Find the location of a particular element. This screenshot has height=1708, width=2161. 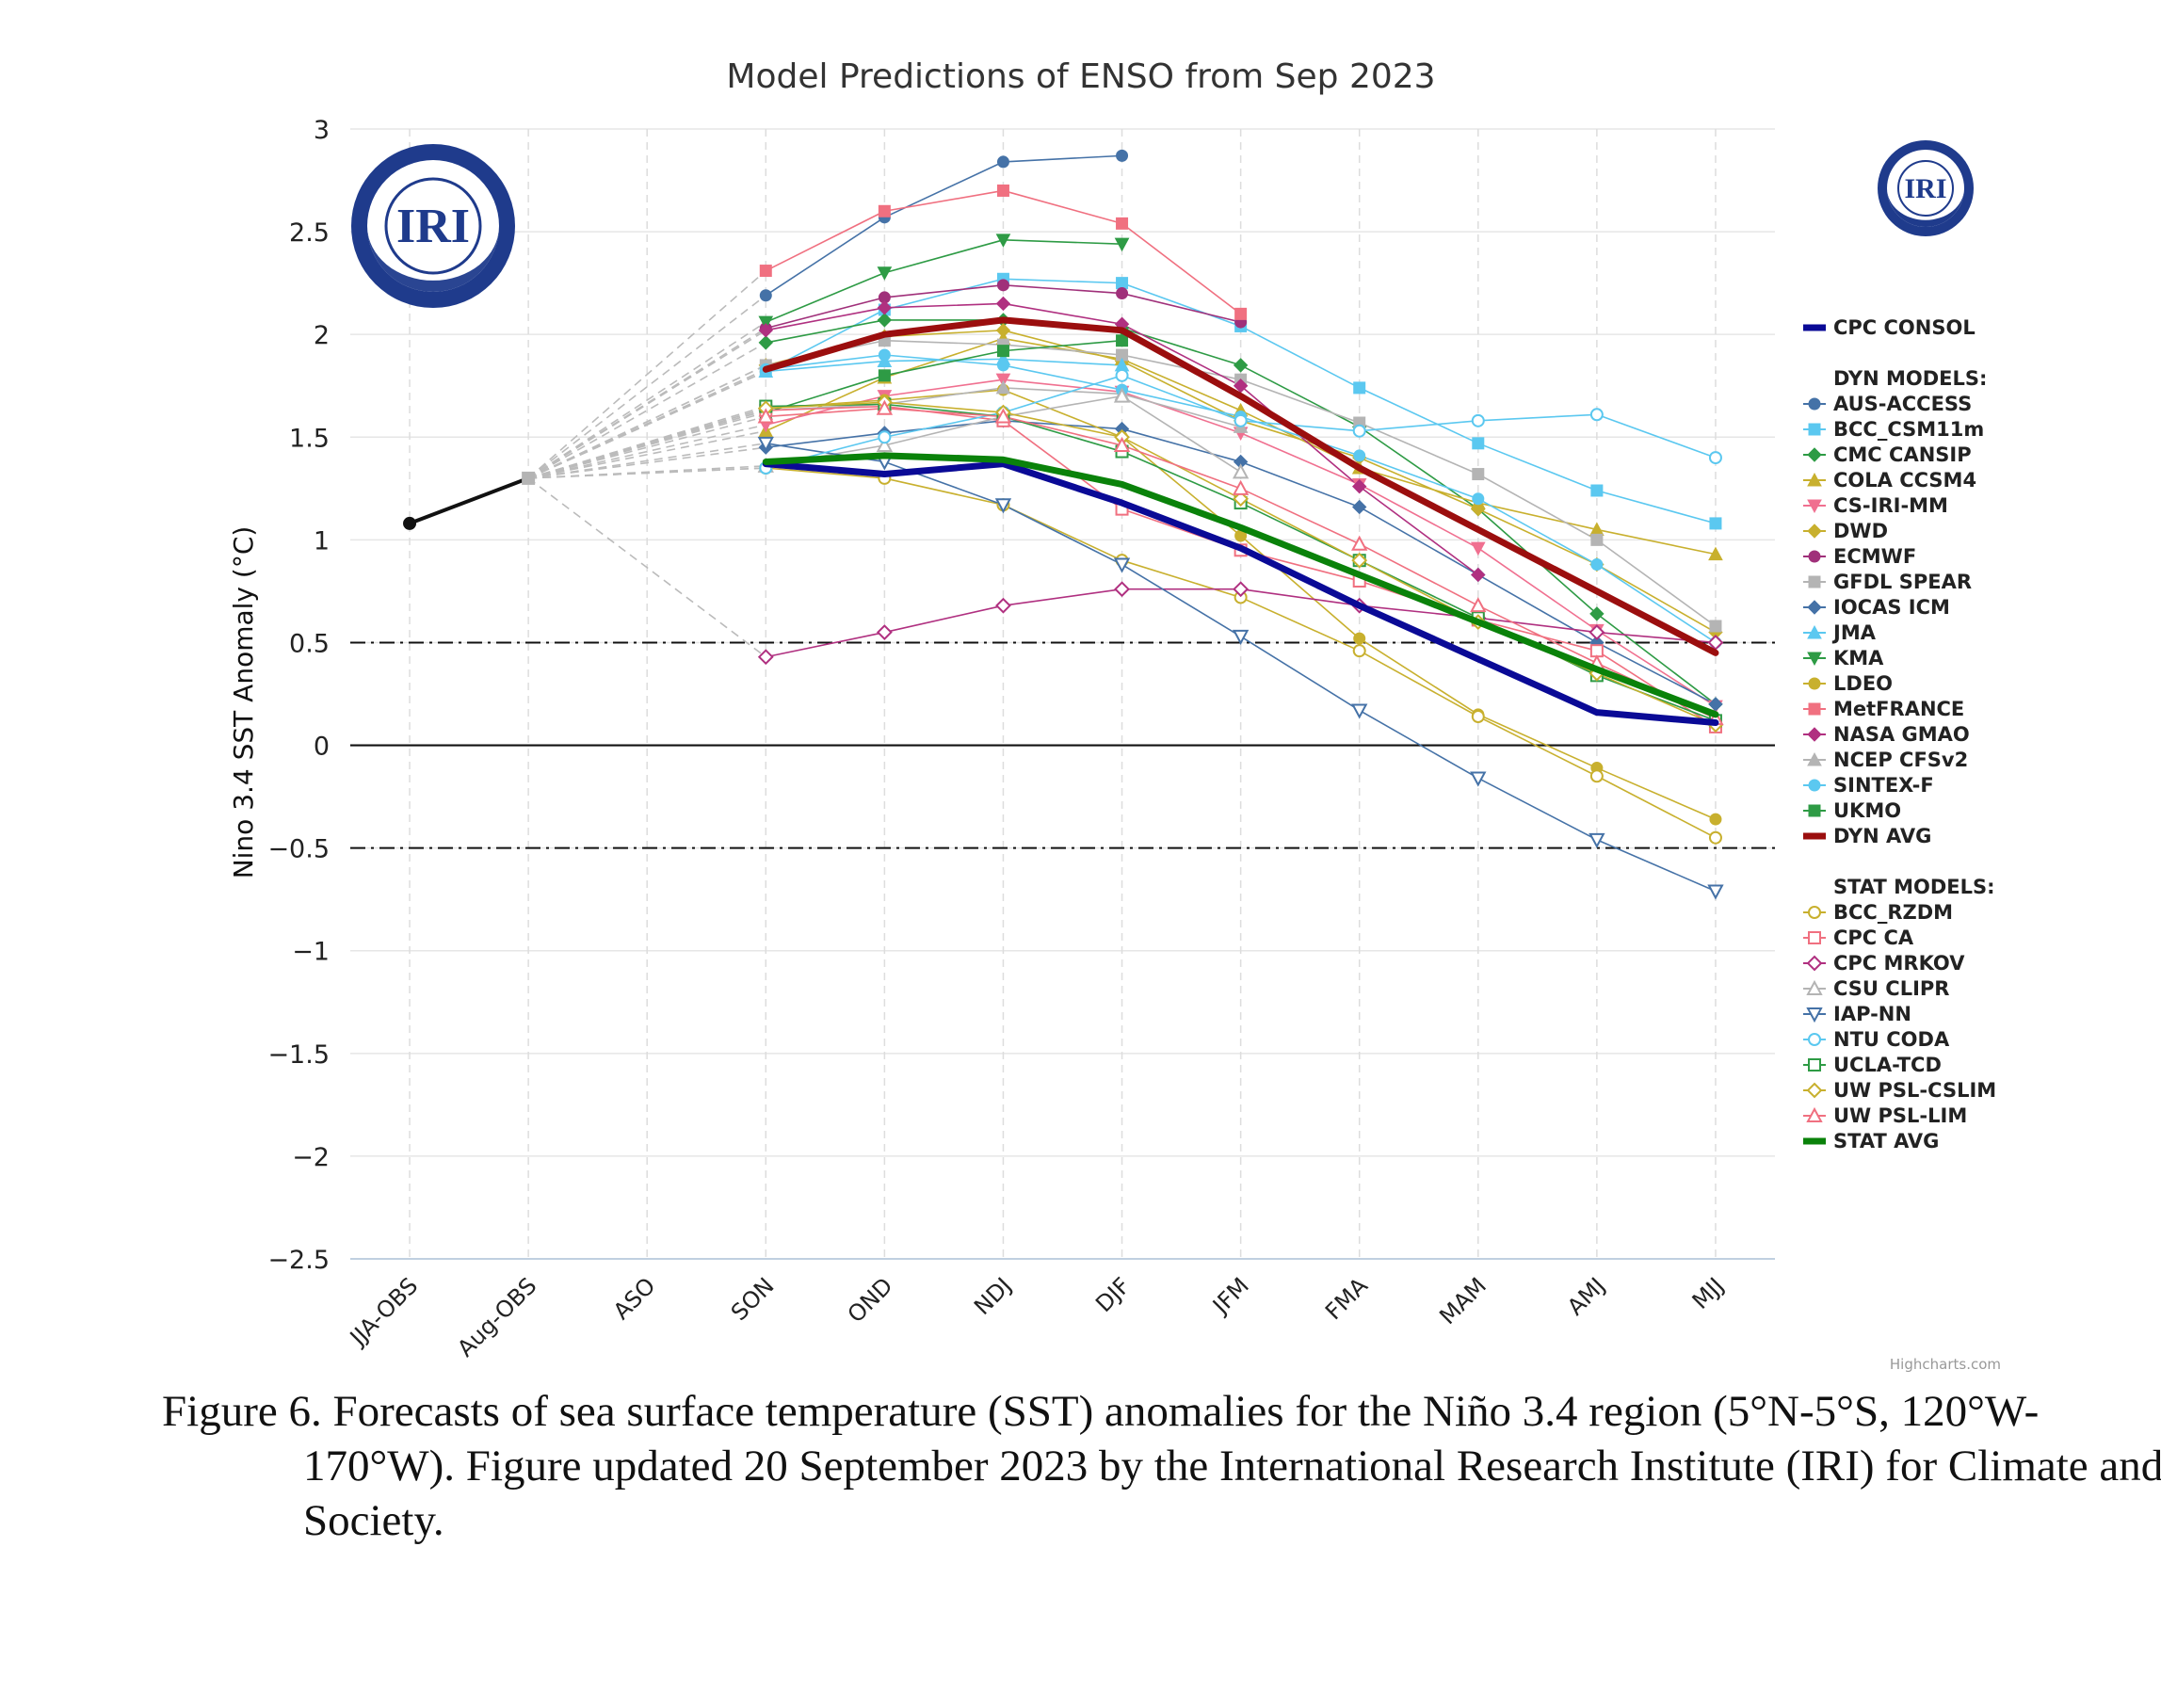

iri-logo-small-text: IRI is located at coordinates (1925, 188).